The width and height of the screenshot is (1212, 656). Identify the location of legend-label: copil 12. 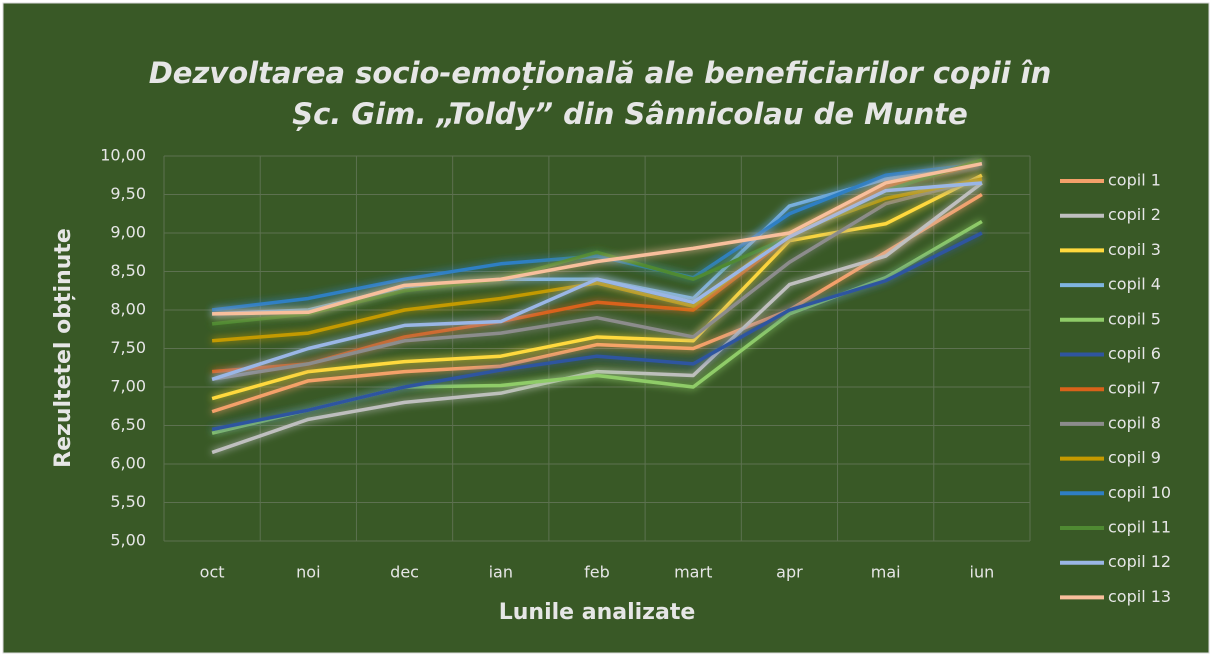
(1139, 561).